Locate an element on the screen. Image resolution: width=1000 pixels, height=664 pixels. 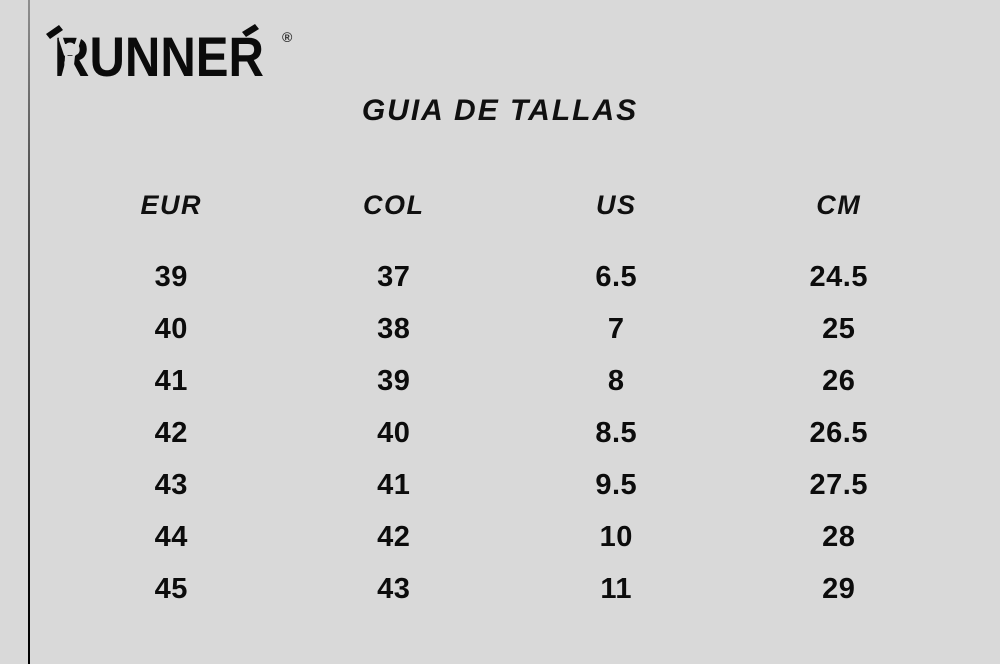
size-cell: 6.5 is located at coordinates (616, 276).